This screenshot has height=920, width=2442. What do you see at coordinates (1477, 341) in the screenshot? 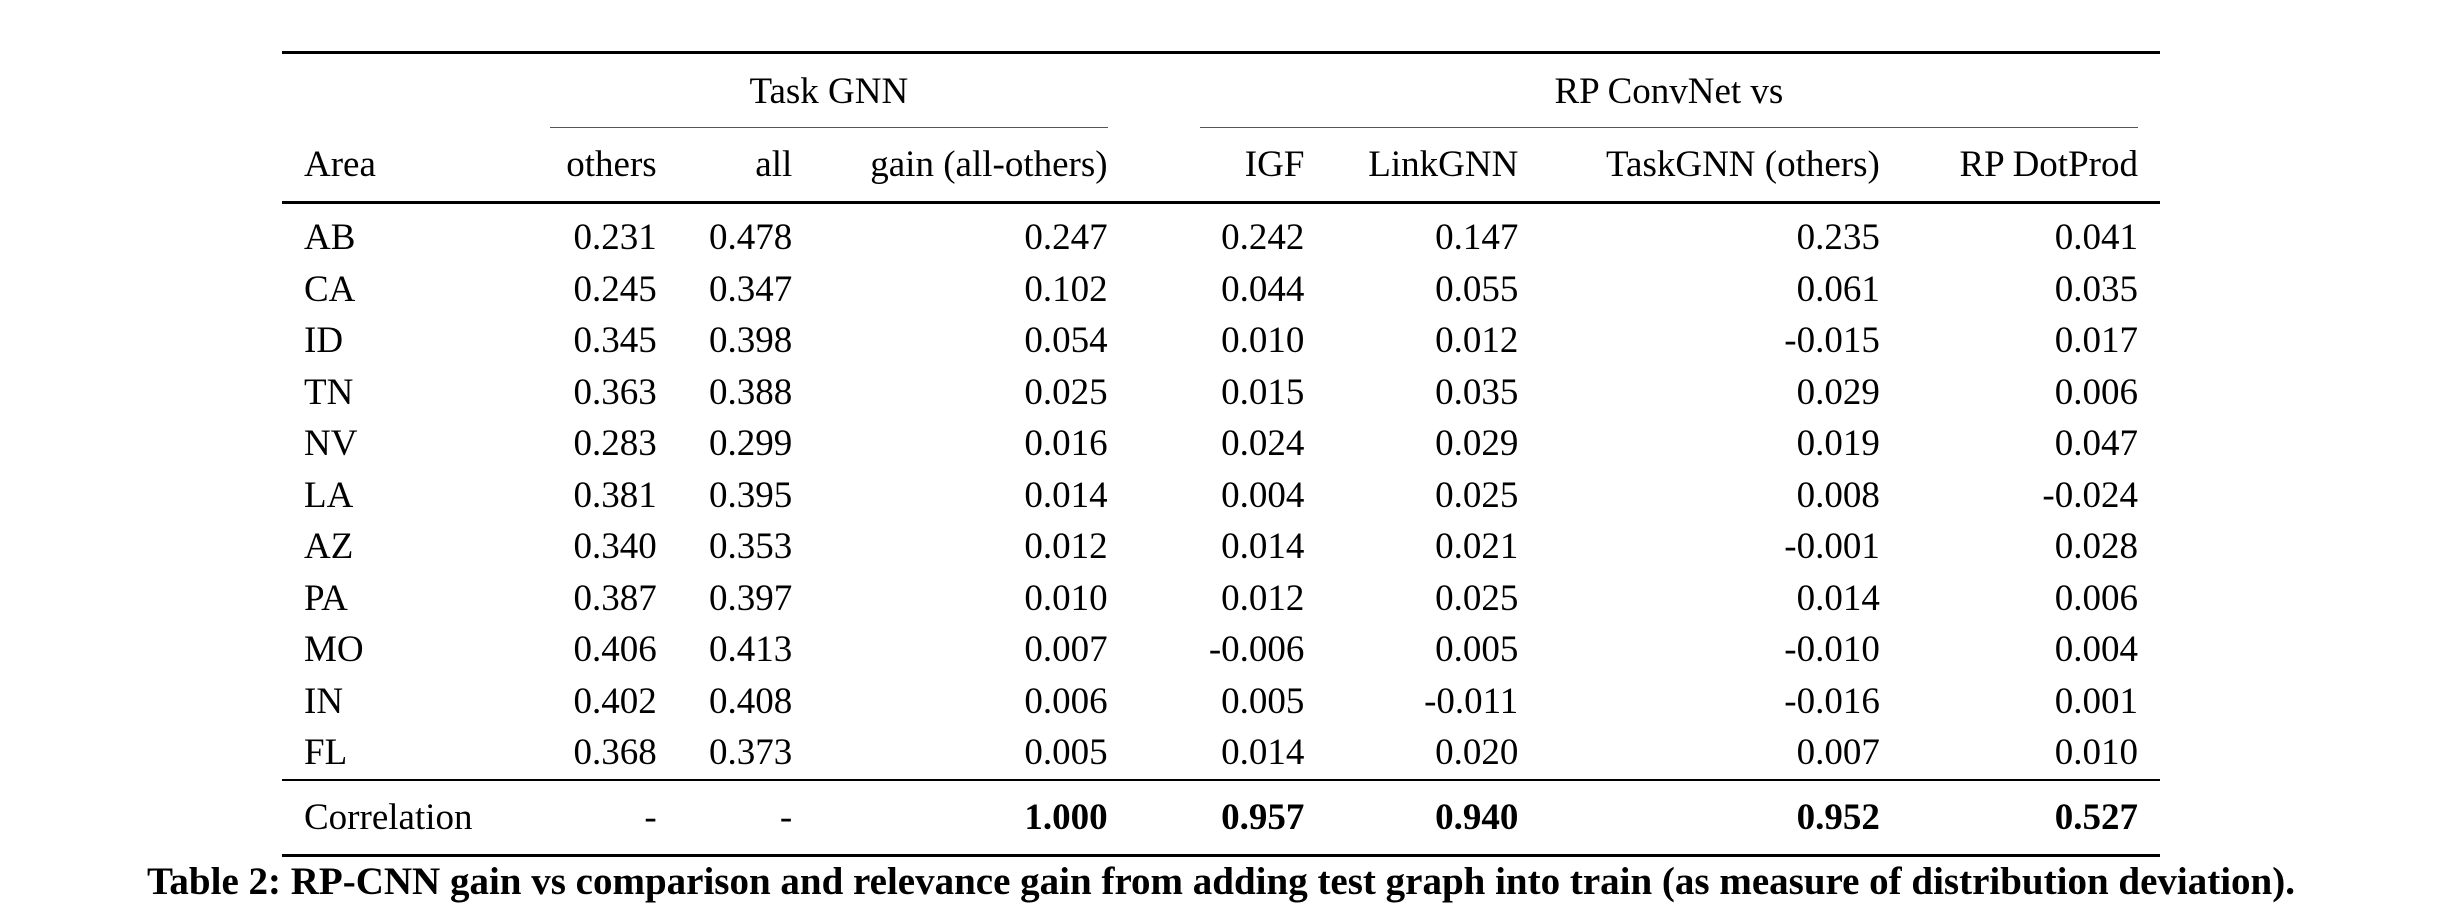
I see `cell-linkgnn: 0.012` at bounding box center [1477, 341].